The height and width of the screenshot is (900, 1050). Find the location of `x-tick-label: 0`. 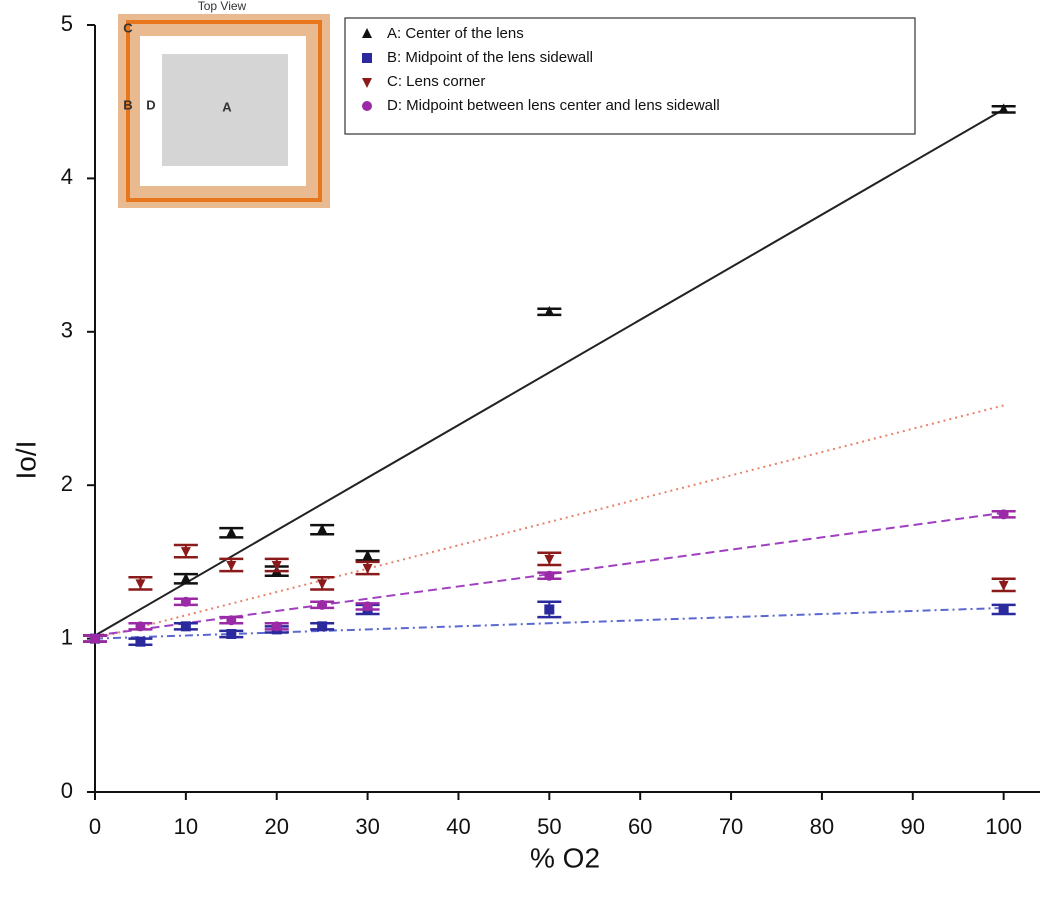

x-tick-label: 0 is located at coordinates (95, 826).